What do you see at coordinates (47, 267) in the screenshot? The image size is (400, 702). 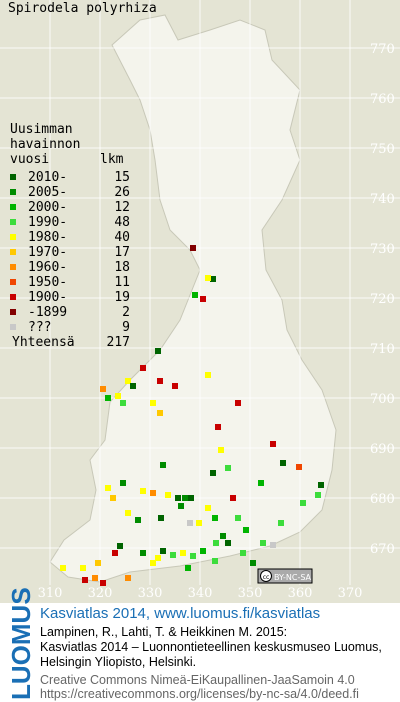 I see `legend-label: 1960-` at bounding box center [47, 267].